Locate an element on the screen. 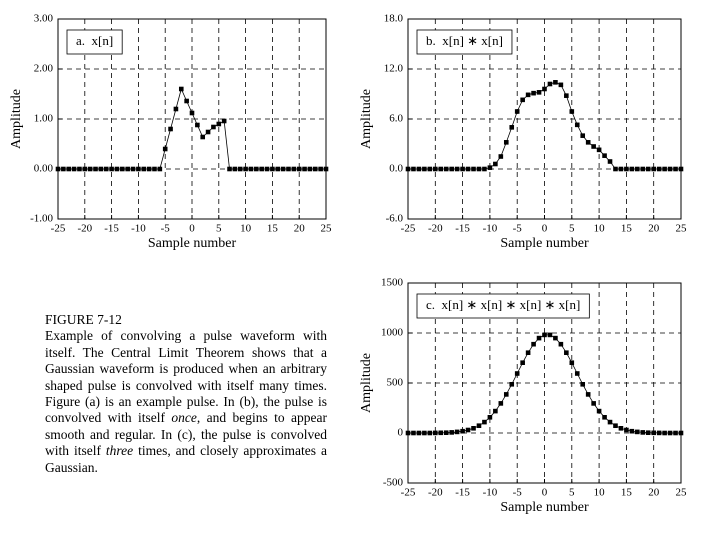 This screenshot has height=538, width=726. x-tick-label: 25 is located at coordinates (327, 229).